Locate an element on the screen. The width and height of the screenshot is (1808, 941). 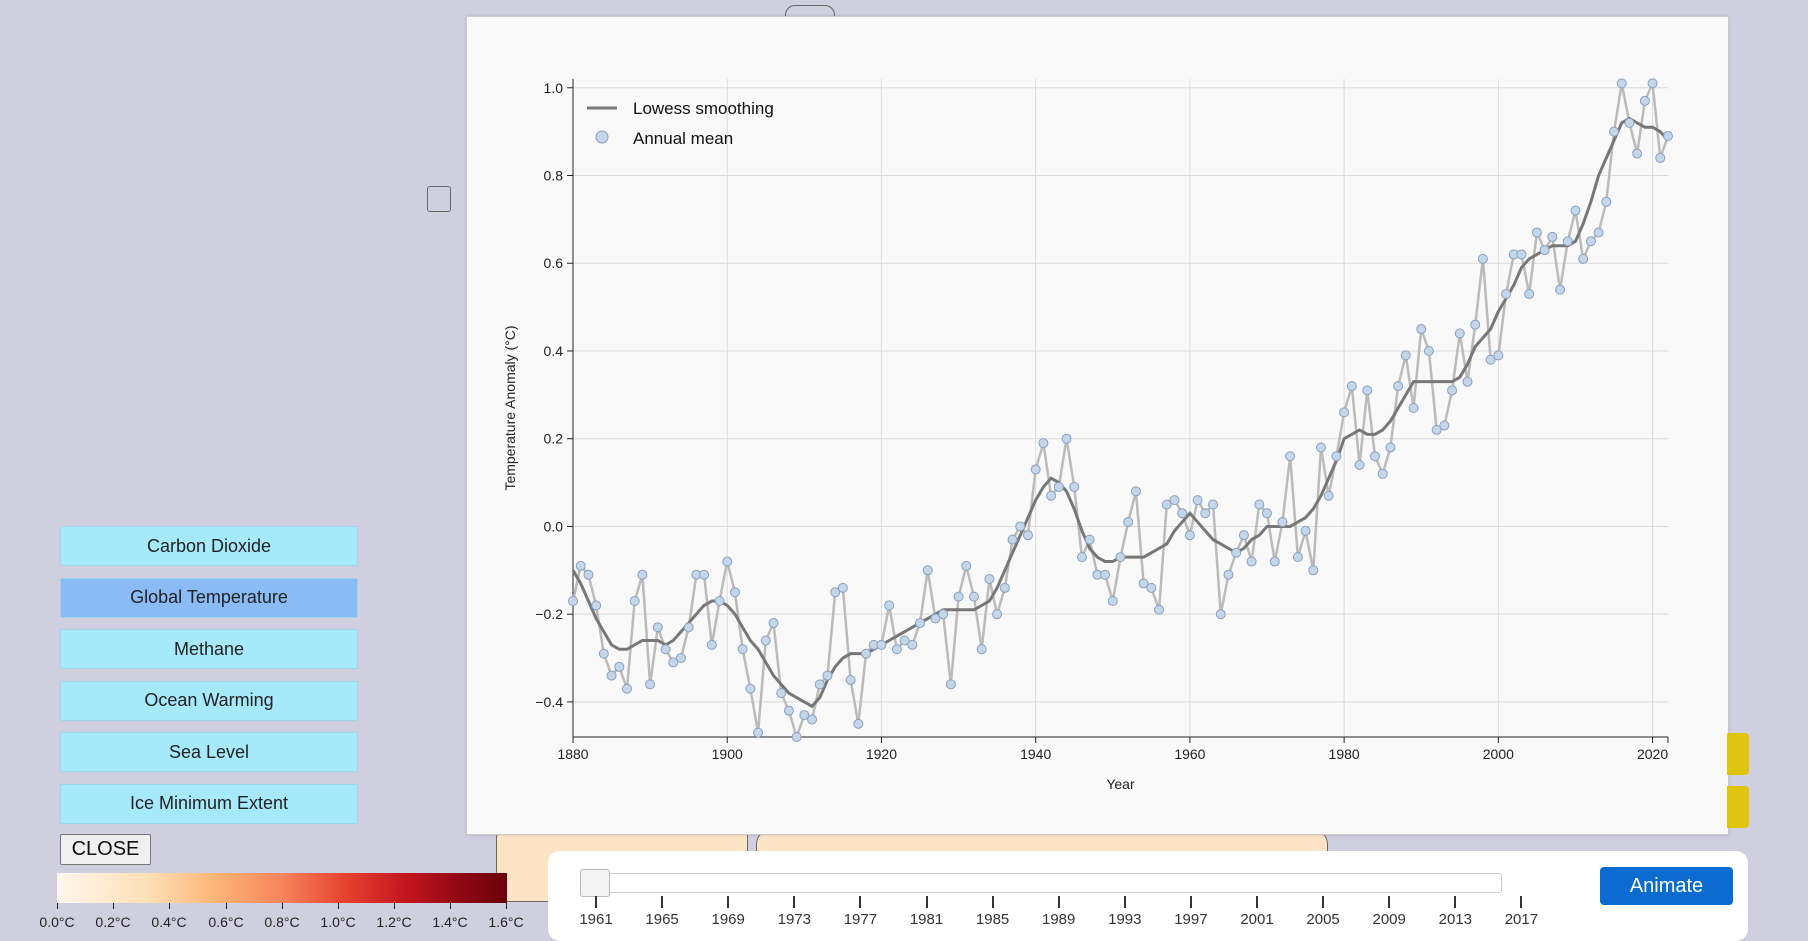
y-tick-label: 0.6 is located at coordinates (554, 263).